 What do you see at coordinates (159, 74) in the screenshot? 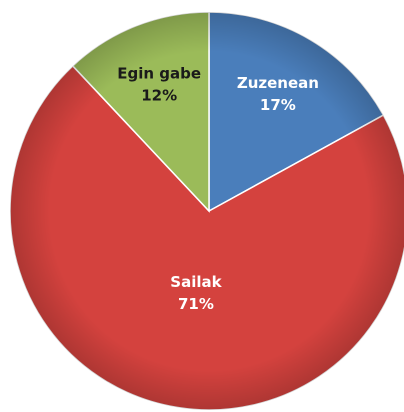
I see `slice-label: Egin gabe` at bounding box center [159, 74].